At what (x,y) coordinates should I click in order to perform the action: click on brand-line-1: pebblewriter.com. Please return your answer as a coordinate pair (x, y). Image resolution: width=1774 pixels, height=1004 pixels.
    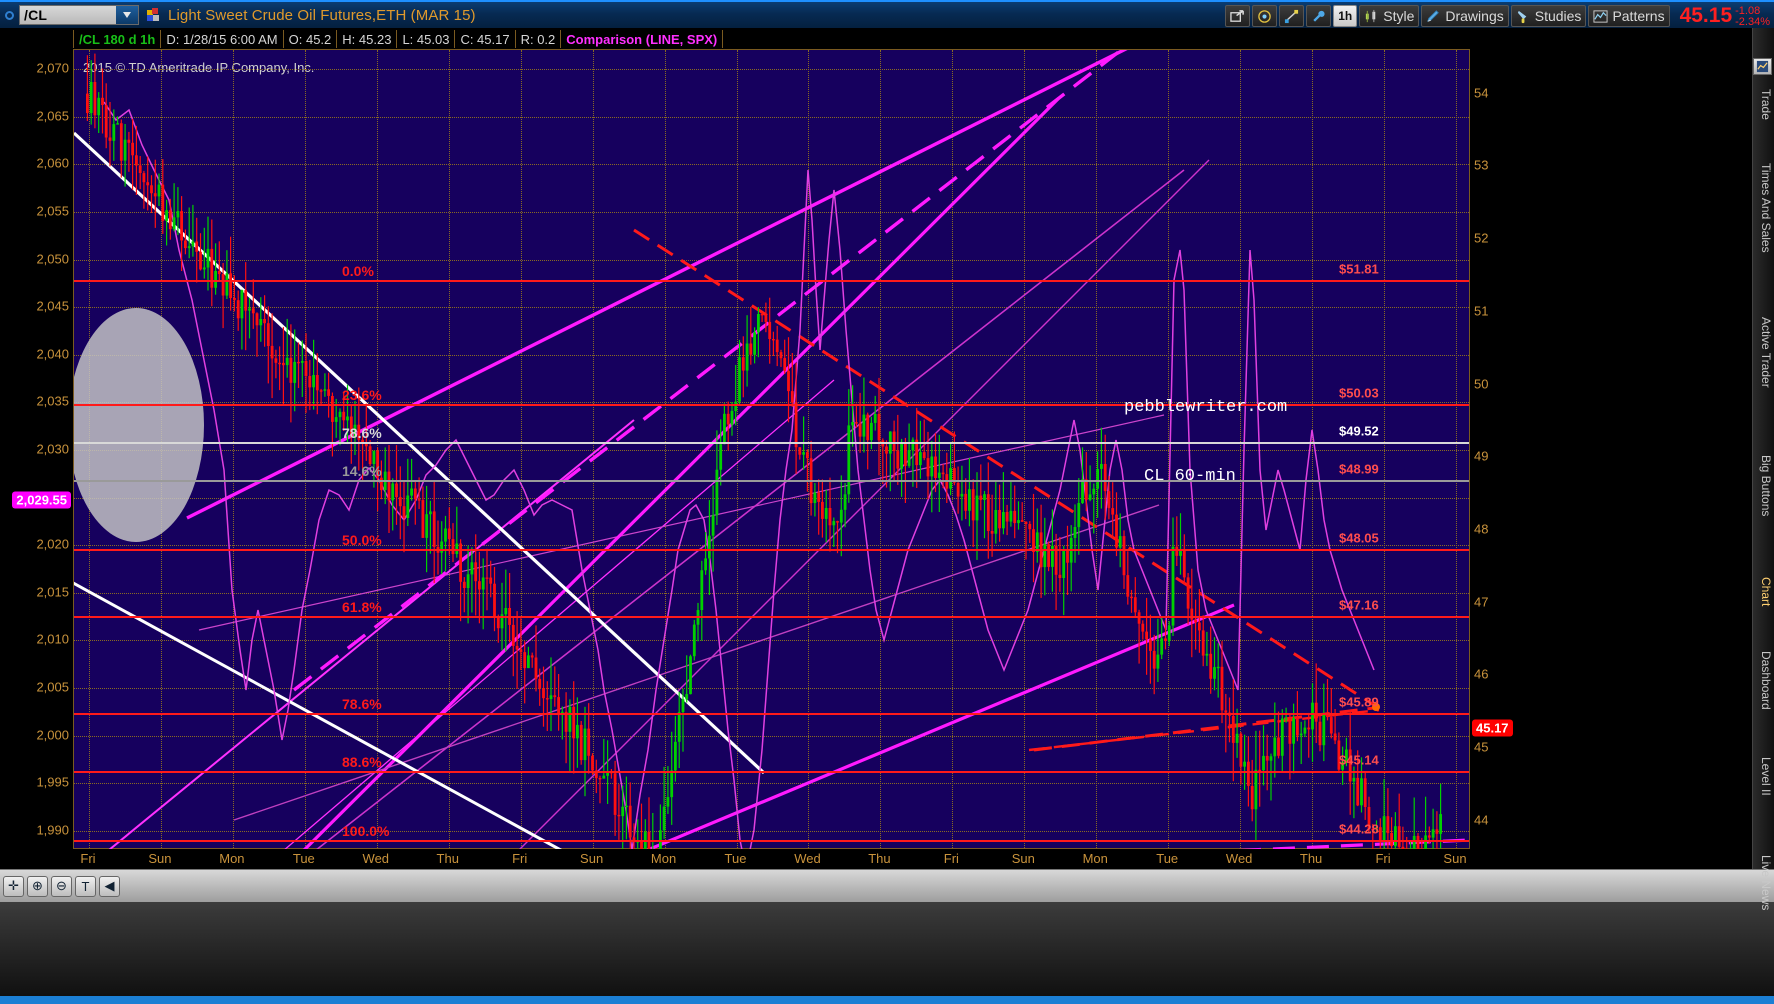
    Looking at the image, I should click on (1206, 407).